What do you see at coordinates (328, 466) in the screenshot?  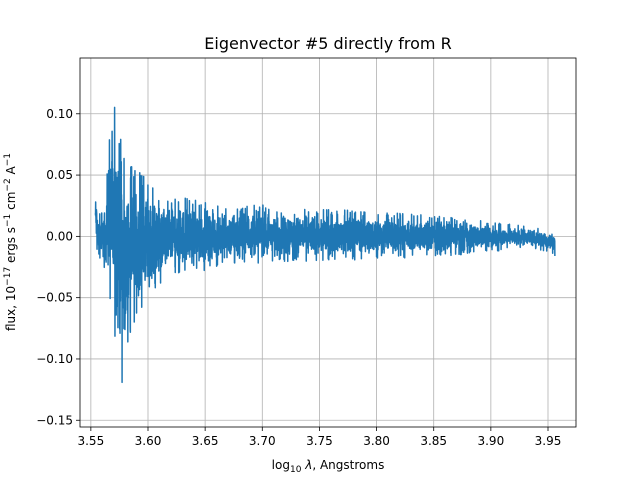 I see `x-axis-label: log10 λ, Angstroms` at bounding box center [328, 466].